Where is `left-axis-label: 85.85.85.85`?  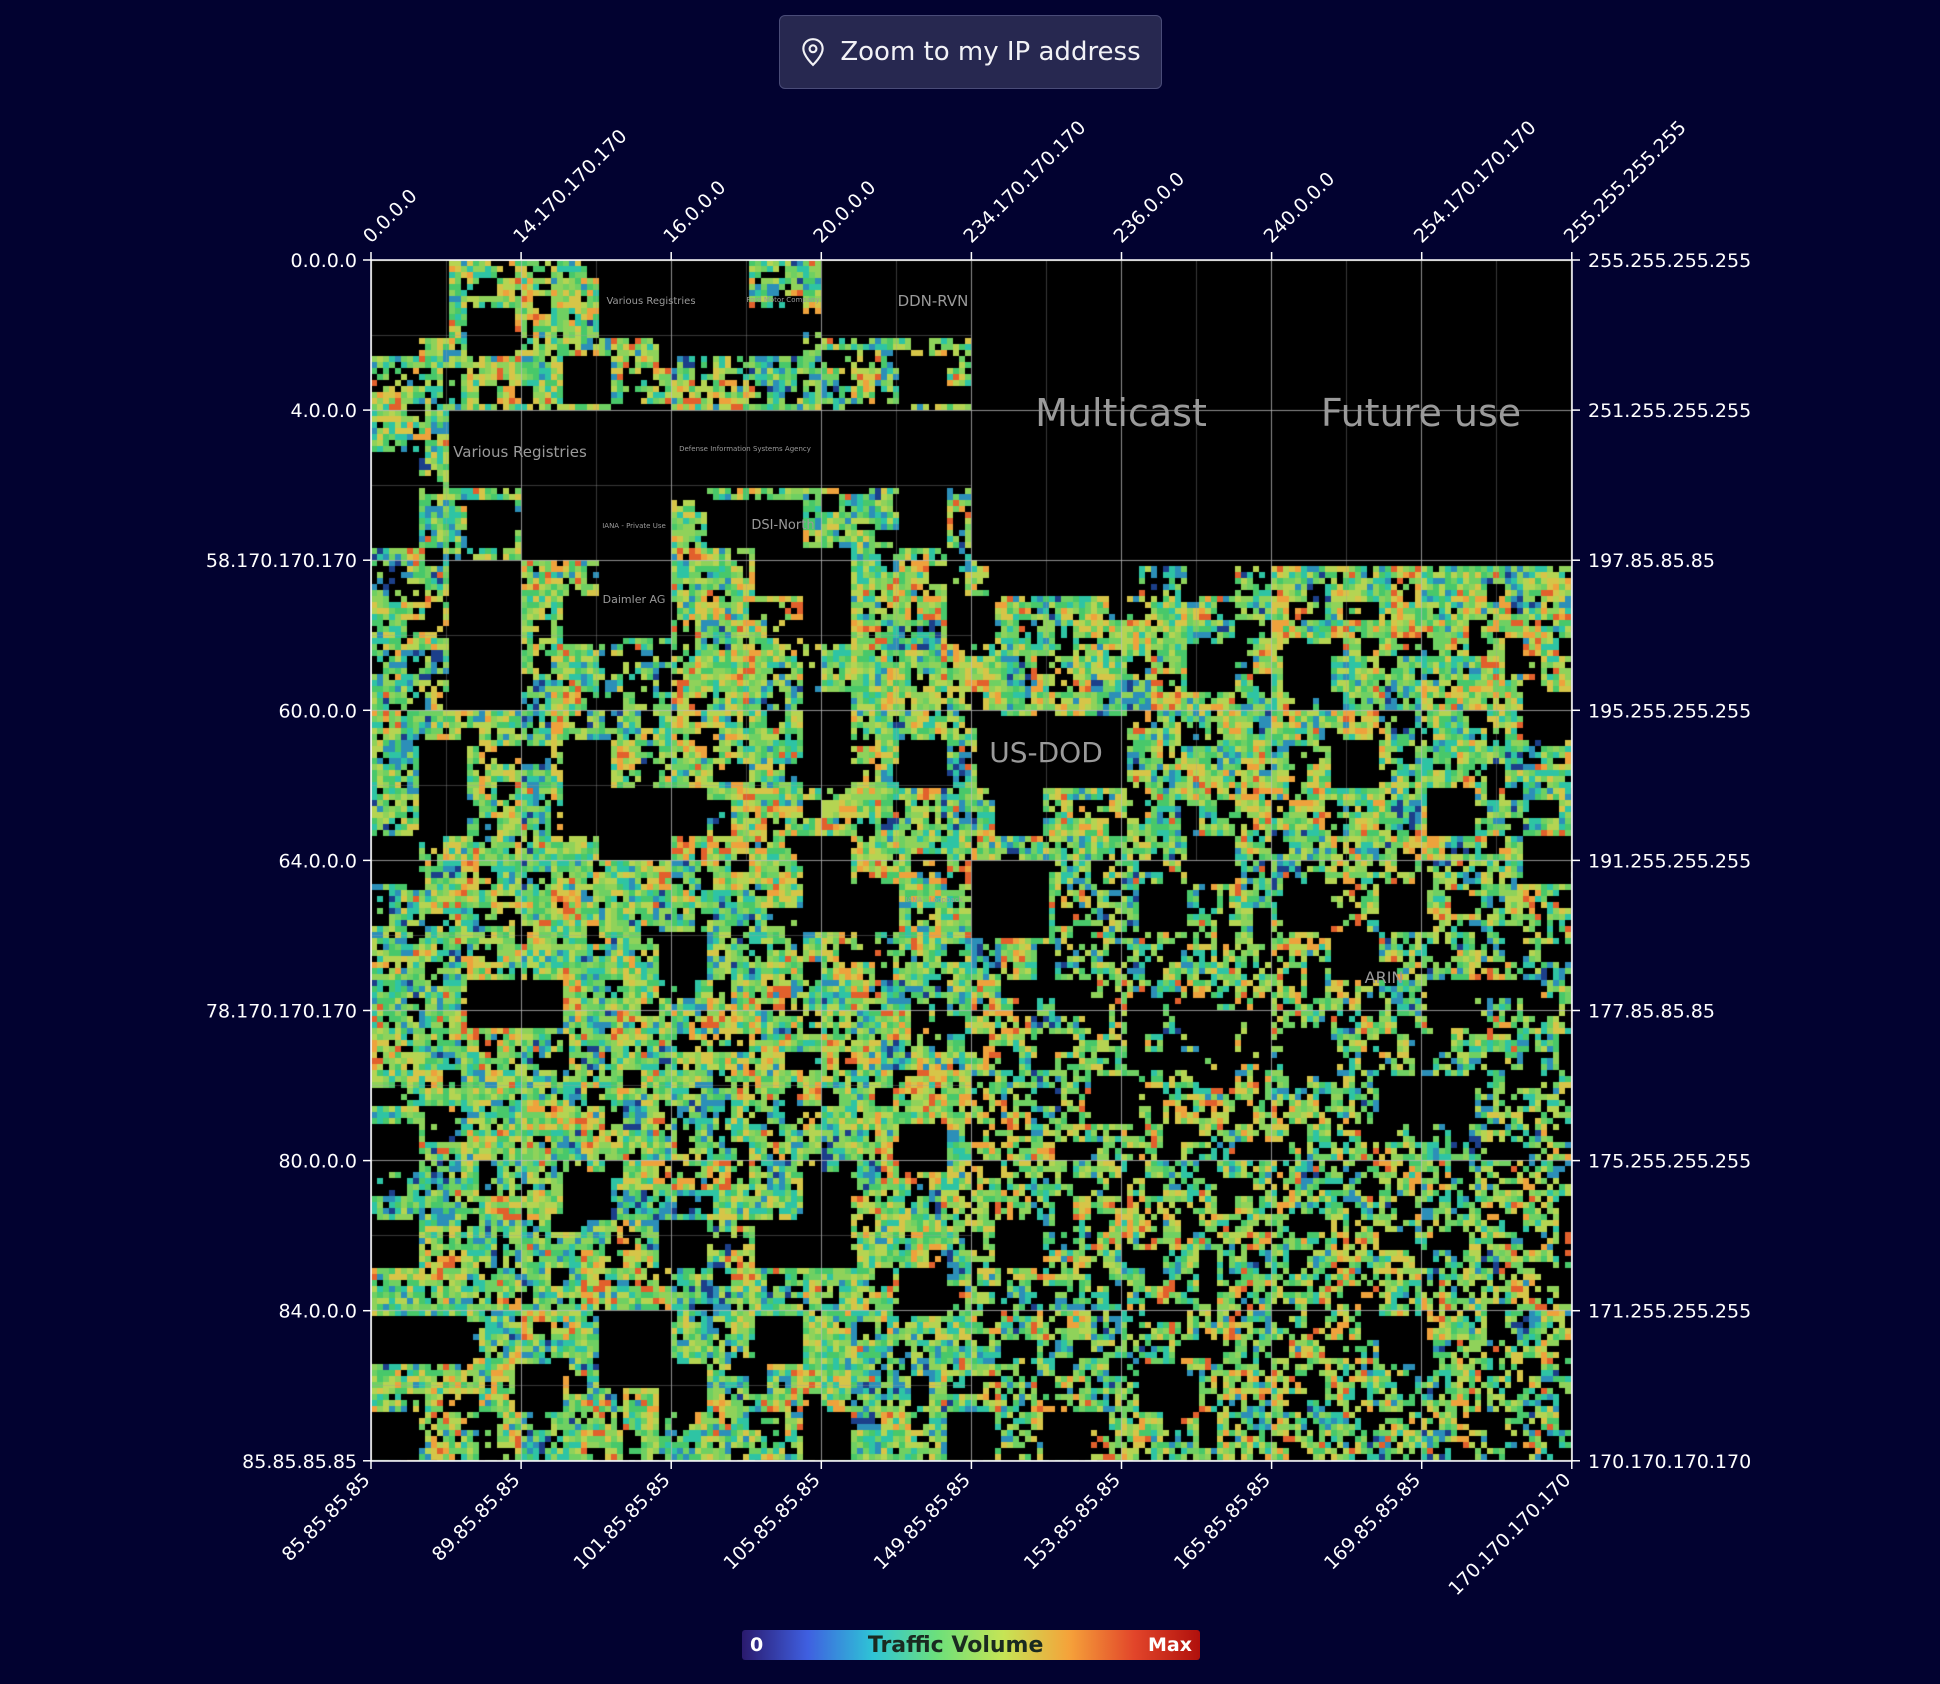
left-axis-label: 85.85.85.85 is located at coordinates (299, 1462).